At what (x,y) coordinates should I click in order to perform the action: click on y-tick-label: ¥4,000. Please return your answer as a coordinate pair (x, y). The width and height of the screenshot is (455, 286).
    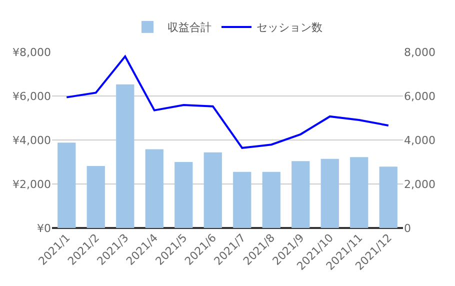
    Looking at the image, I should click on (31, 140).